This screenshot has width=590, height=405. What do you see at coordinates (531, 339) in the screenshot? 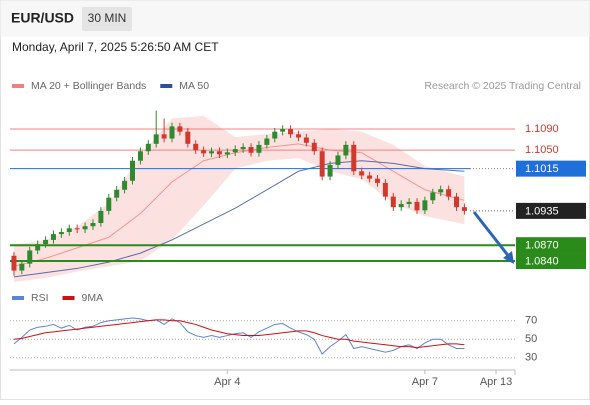
I see `rsi-tick-label: 50` at bounding box center [531, 339].